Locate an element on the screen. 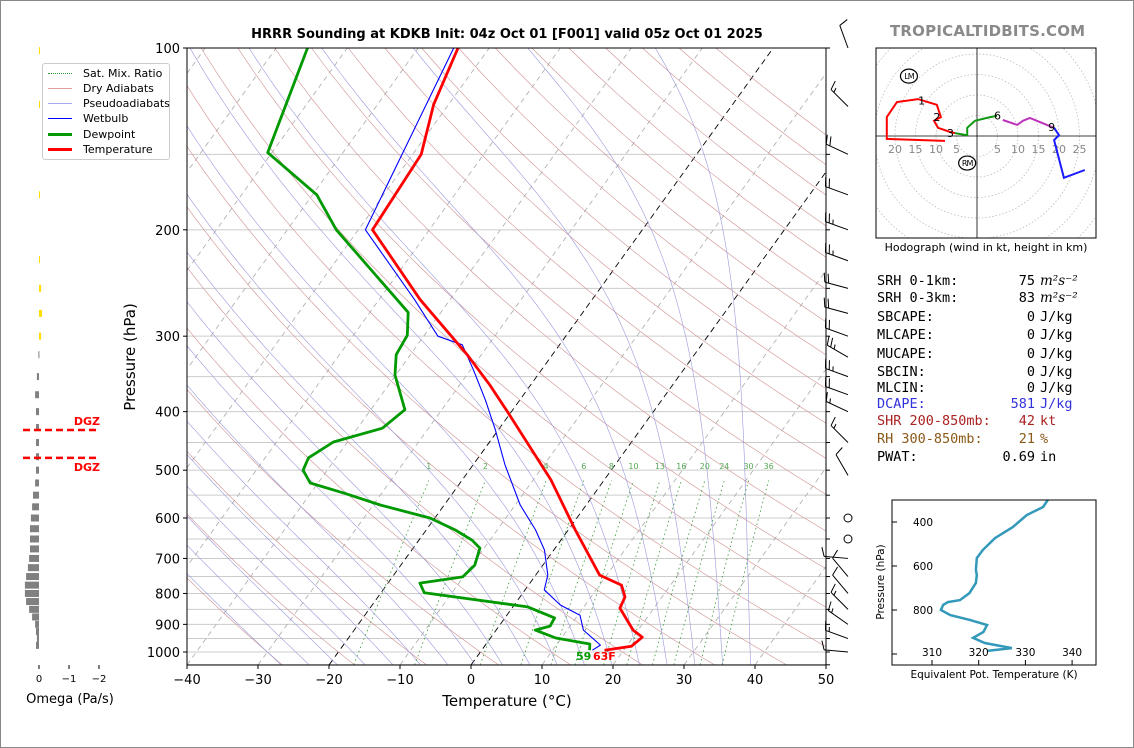 The image size is (1134, 748). dgz-label: DGZ is located at coordinates (87, 421).